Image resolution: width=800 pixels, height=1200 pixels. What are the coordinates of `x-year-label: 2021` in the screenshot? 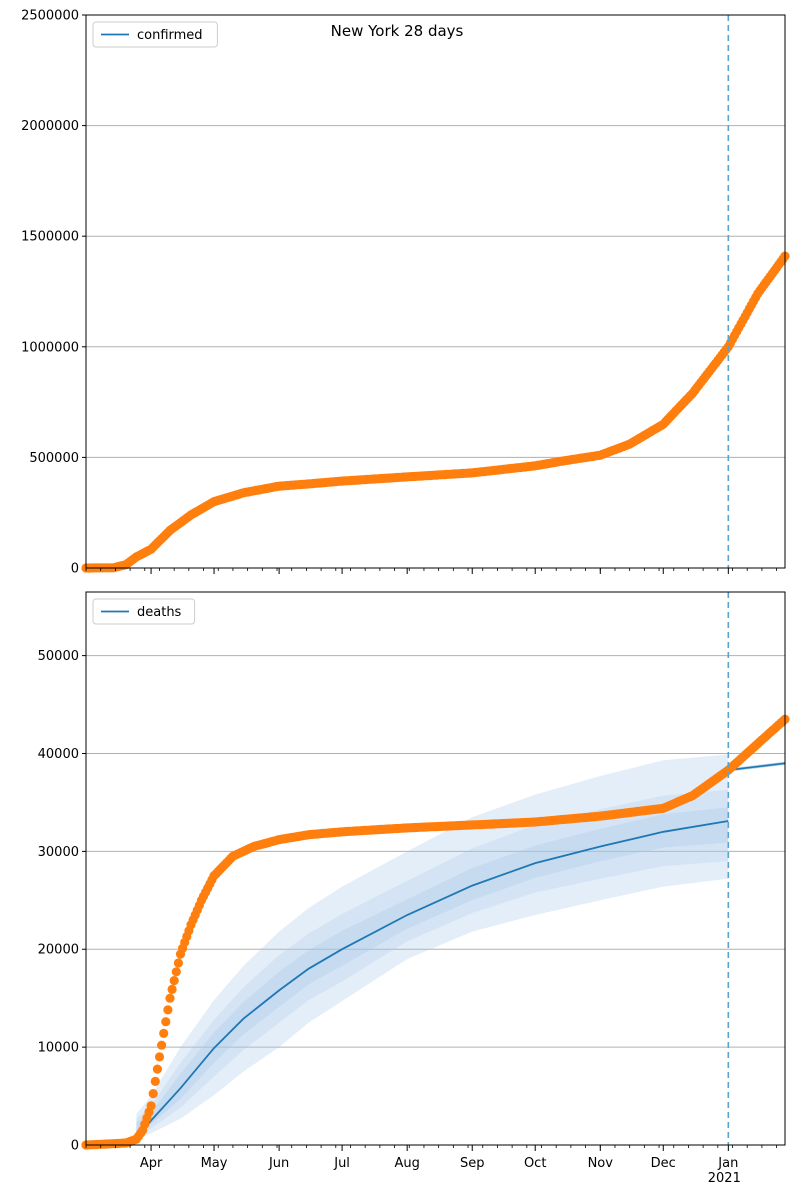 It's located at (724, 1178).